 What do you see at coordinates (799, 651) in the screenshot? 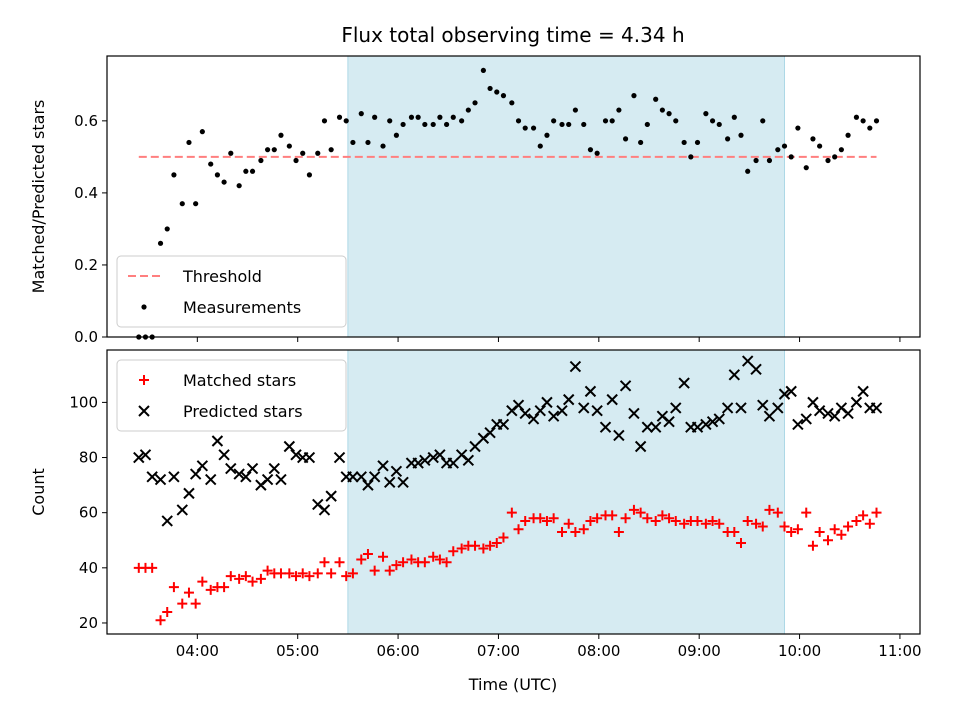
I see `x-tick-label: 10:00` at bounding box center [799, 651].